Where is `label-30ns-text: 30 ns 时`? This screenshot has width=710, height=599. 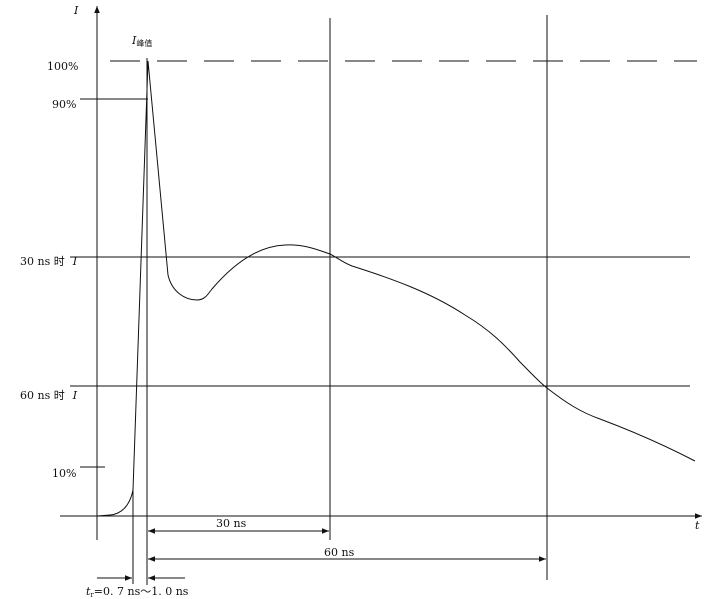
label-30ns-text: 30 ns 时 is located at coordinates (42, 261).